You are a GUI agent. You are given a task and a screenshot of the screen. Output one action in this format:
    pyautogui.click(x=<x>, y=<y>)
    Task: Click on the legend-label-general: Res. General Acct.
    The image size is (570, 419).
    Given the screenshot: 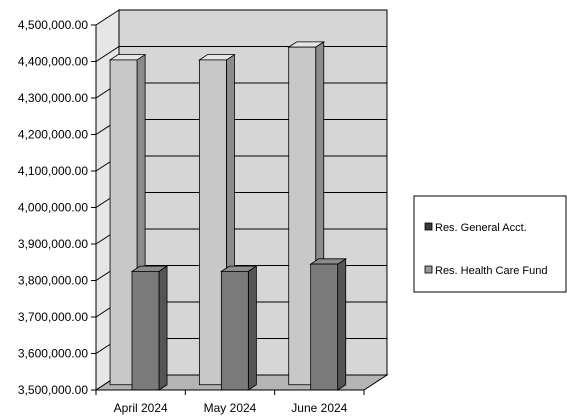 What is the action you would take?
    pyautogui.click(x=481, y=228)
    